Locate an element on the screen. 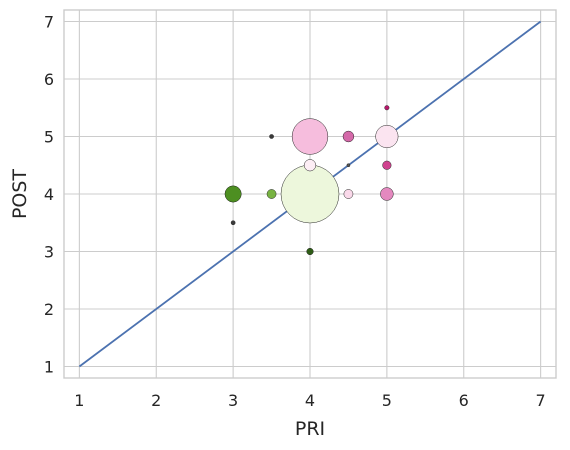 This screenshot has height=450, width=570. x-tick-label: 7 is located at coordinates (541, 400).